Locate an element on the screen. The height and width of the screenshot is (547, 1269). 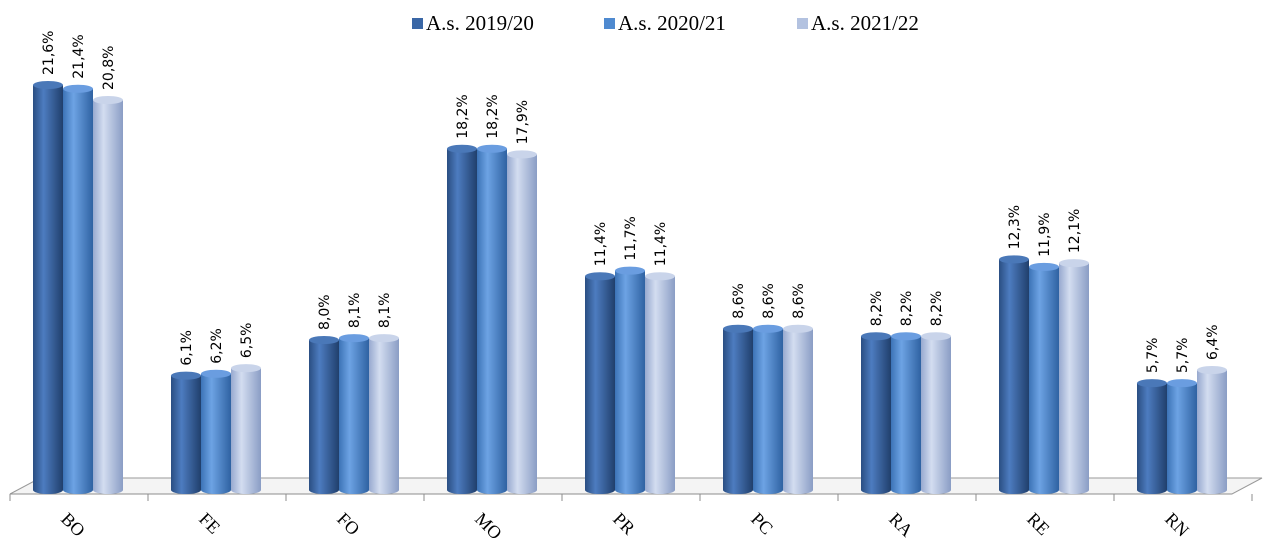
value-label-bo-a-s-2020-21: 21,4% is located at coordinates (79, 56).